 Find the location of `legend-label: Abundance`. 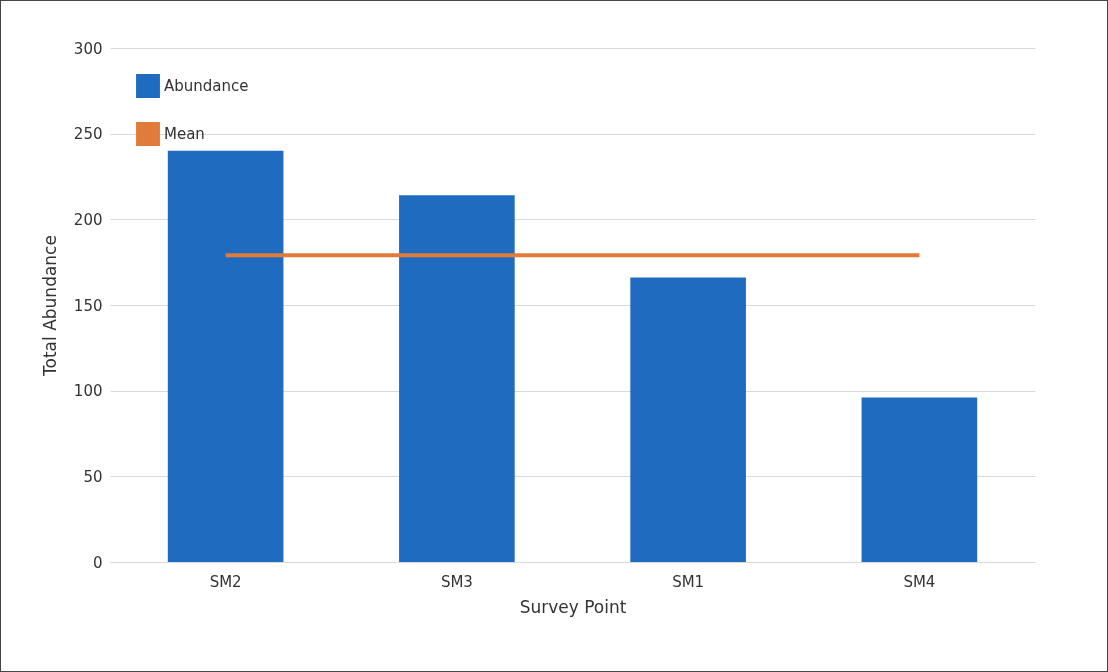

legend-label: Abundance is located at coordinates (206, 86).